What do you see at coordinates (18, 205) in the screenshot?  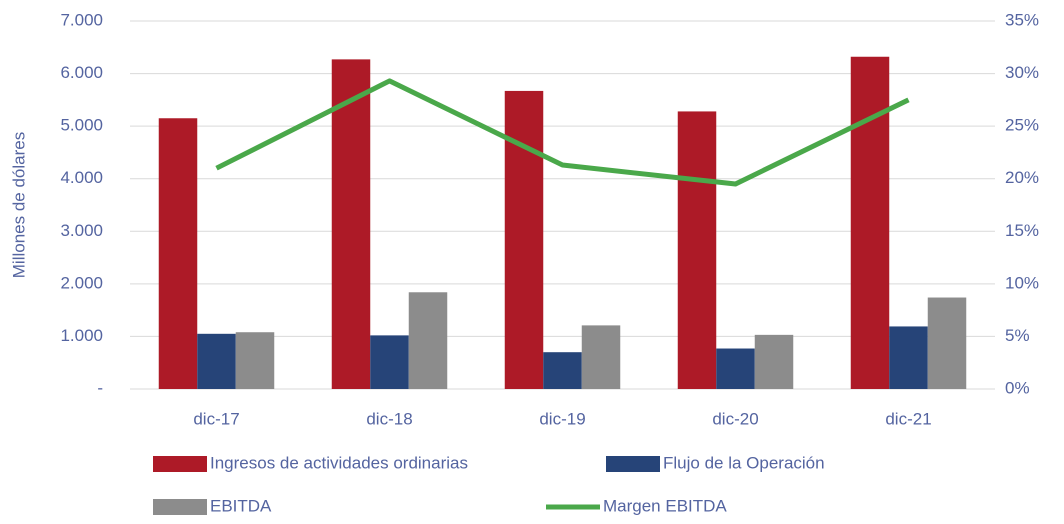 I see `y-axis-label: Millones de dólares` at bounding box center [18, 205].